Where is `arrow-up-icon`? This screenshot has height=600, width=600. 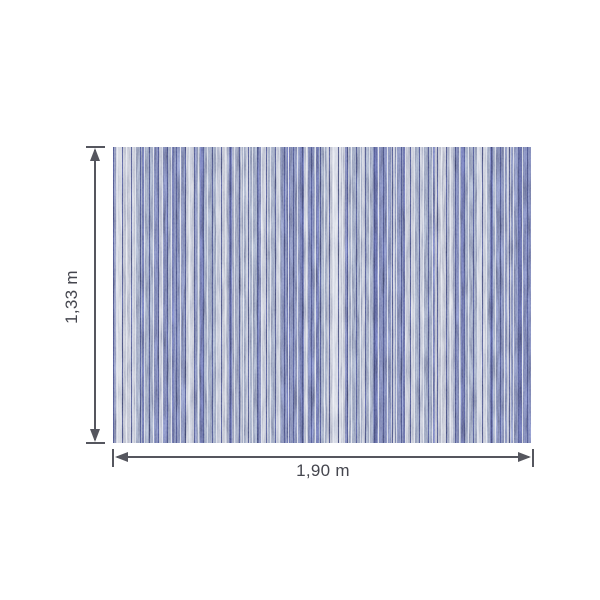 arrow-up-icon is located at coordinates (95, 154).